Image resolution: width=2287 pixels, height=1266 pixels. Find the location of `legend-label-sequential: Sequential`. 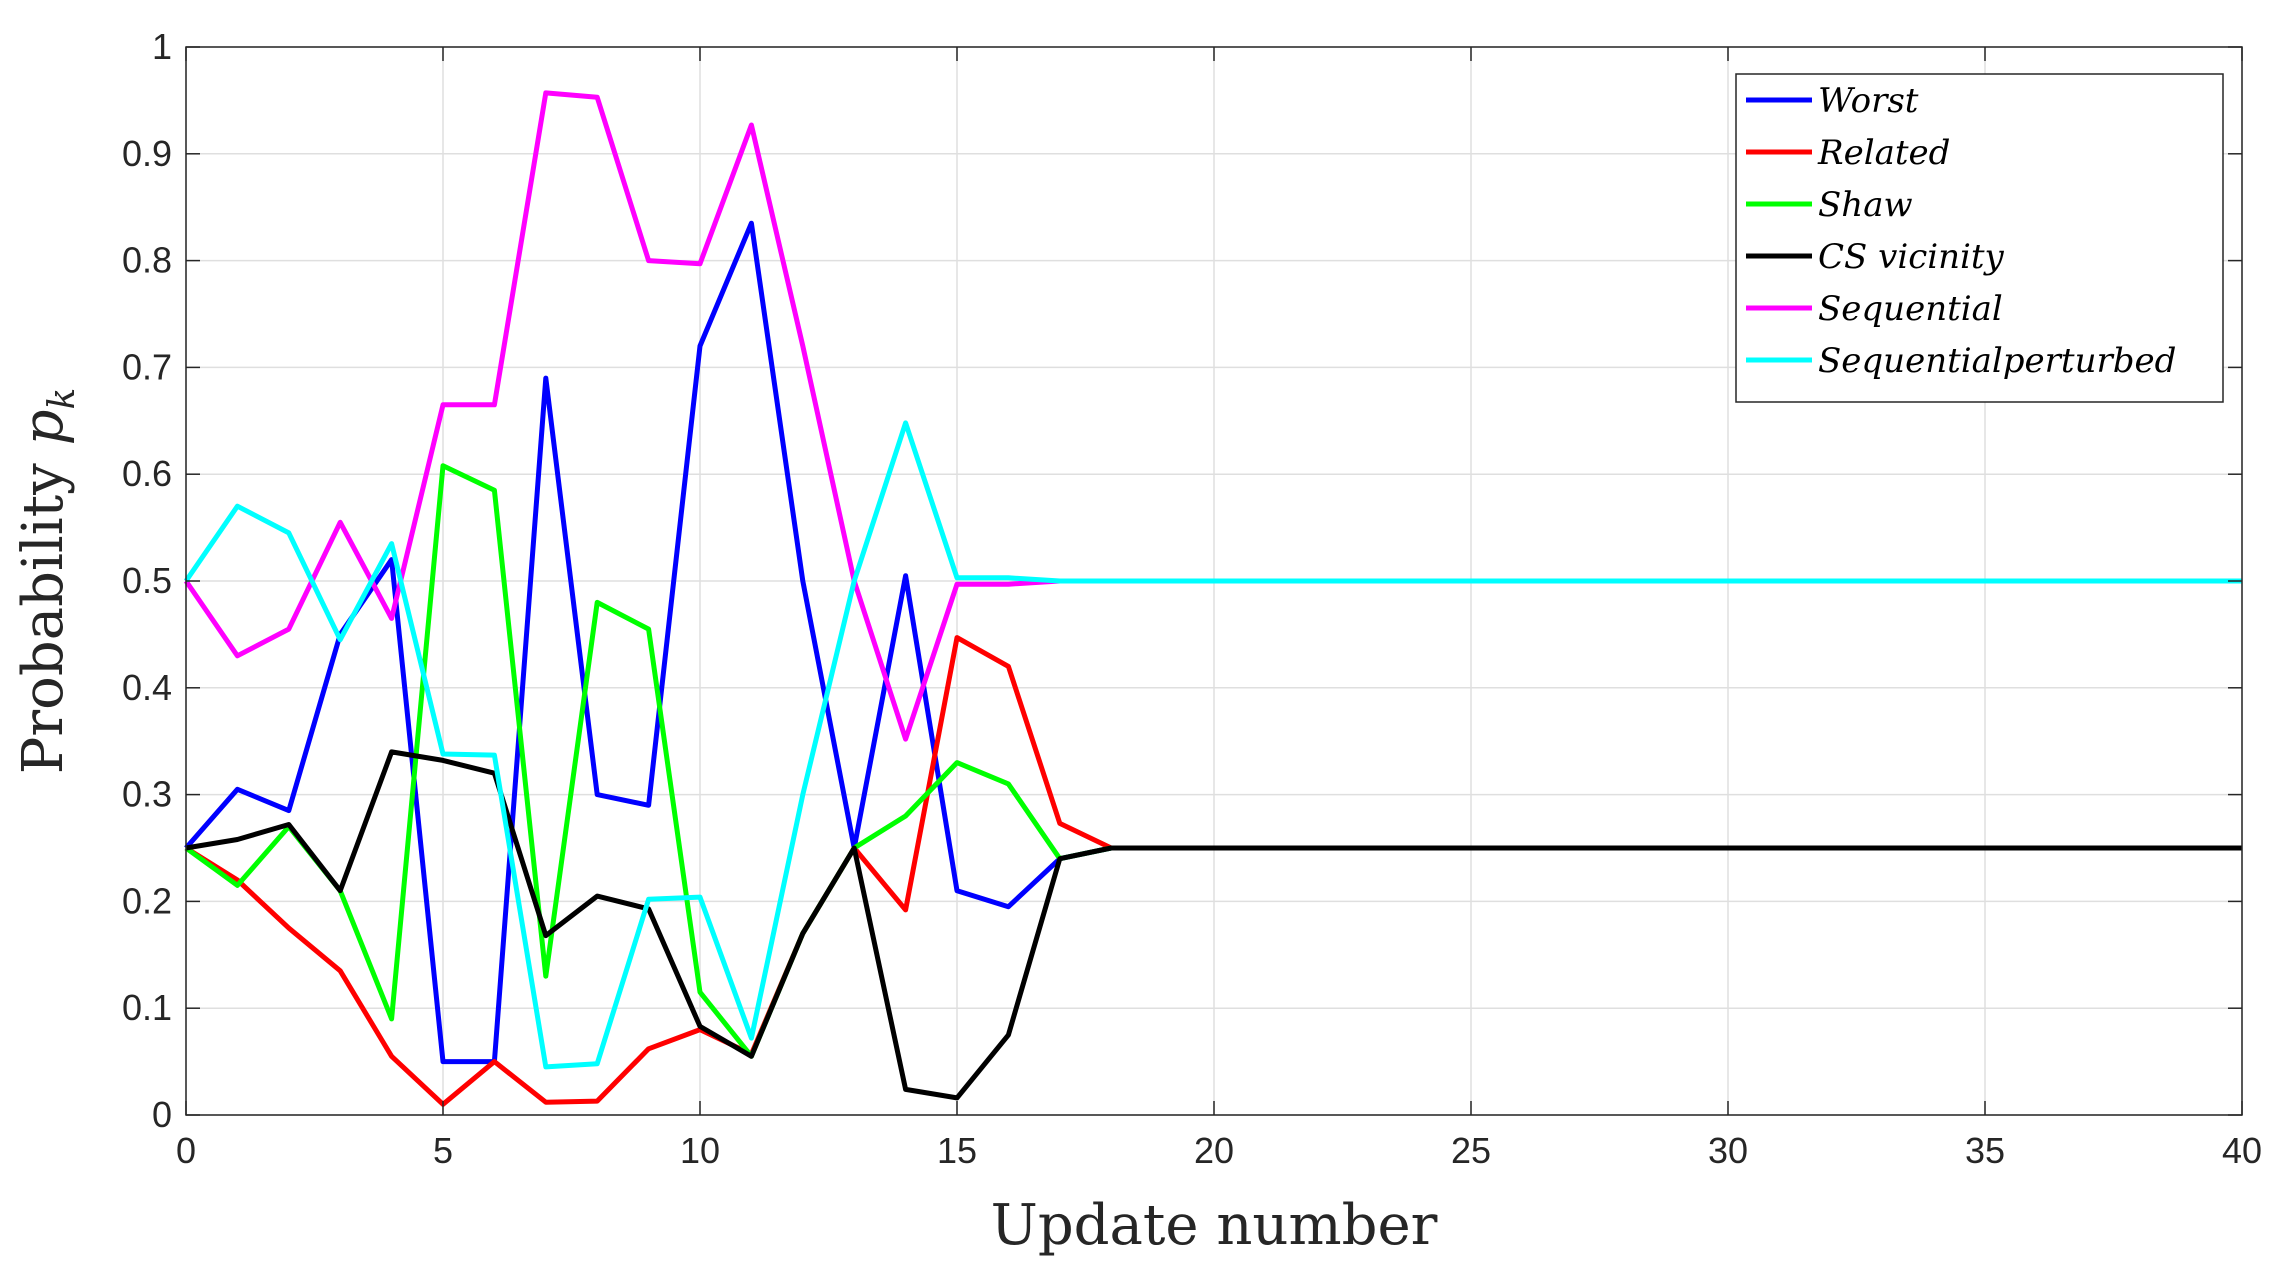

legend-label-sequential: Sequential is located at coordinates (1910, 309).